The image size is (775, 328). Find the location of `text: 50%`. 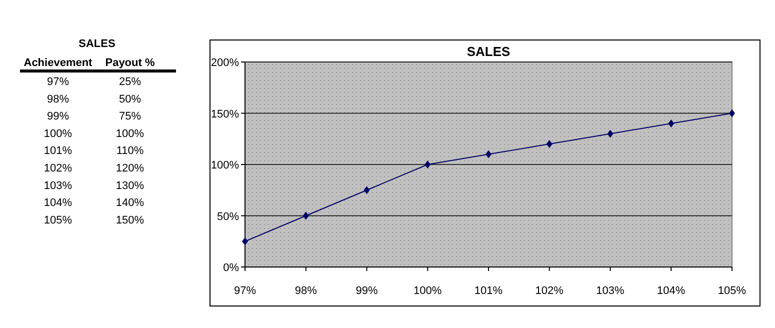

text: 50% is located at coordinates (130, 99).